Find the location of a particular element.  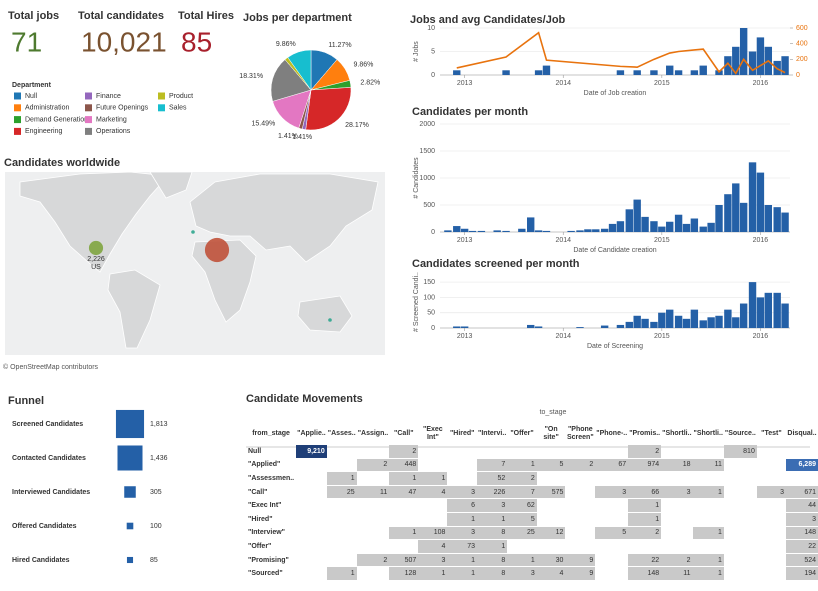

funnel-label: Contacted Candidates is located at coordinates (49, 458).